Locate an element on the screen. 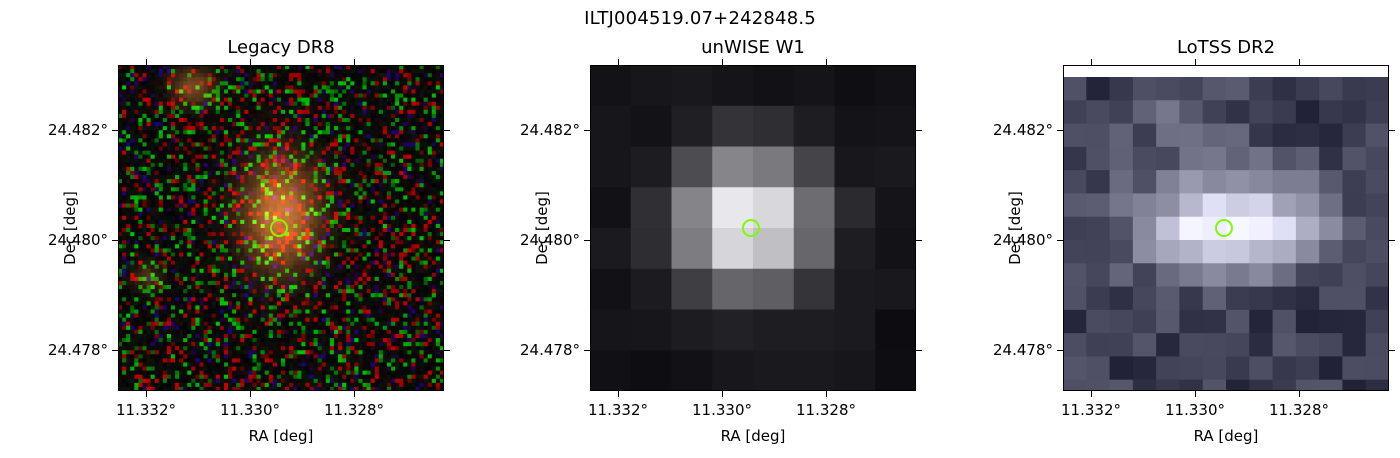 This screenshot has width=1400, height=458. panel-title: LoTSS DR2 is located at coordinates (1226, 47).